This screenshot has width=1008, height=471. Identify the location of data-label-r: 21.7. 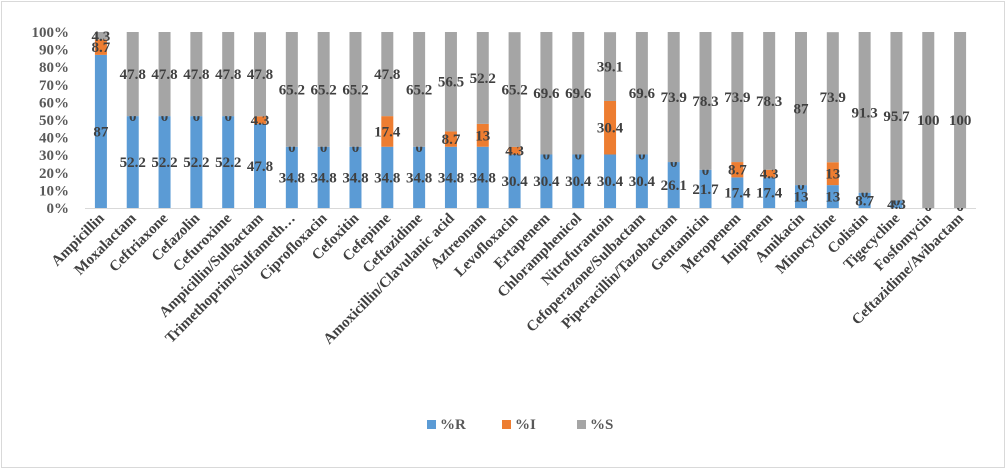
(705, 190).